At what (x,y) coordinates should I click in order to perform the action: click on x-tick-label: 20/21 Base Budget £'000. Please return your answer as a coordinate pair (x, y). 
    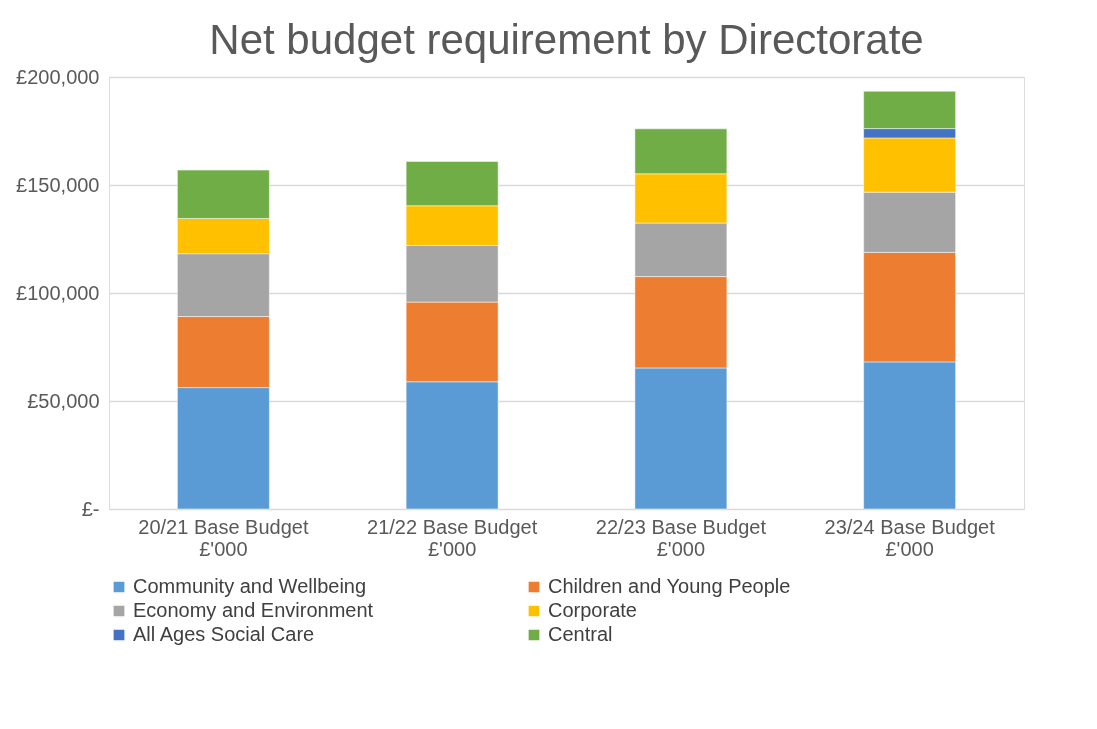
    Looking at the image, I should click on (223, 537).